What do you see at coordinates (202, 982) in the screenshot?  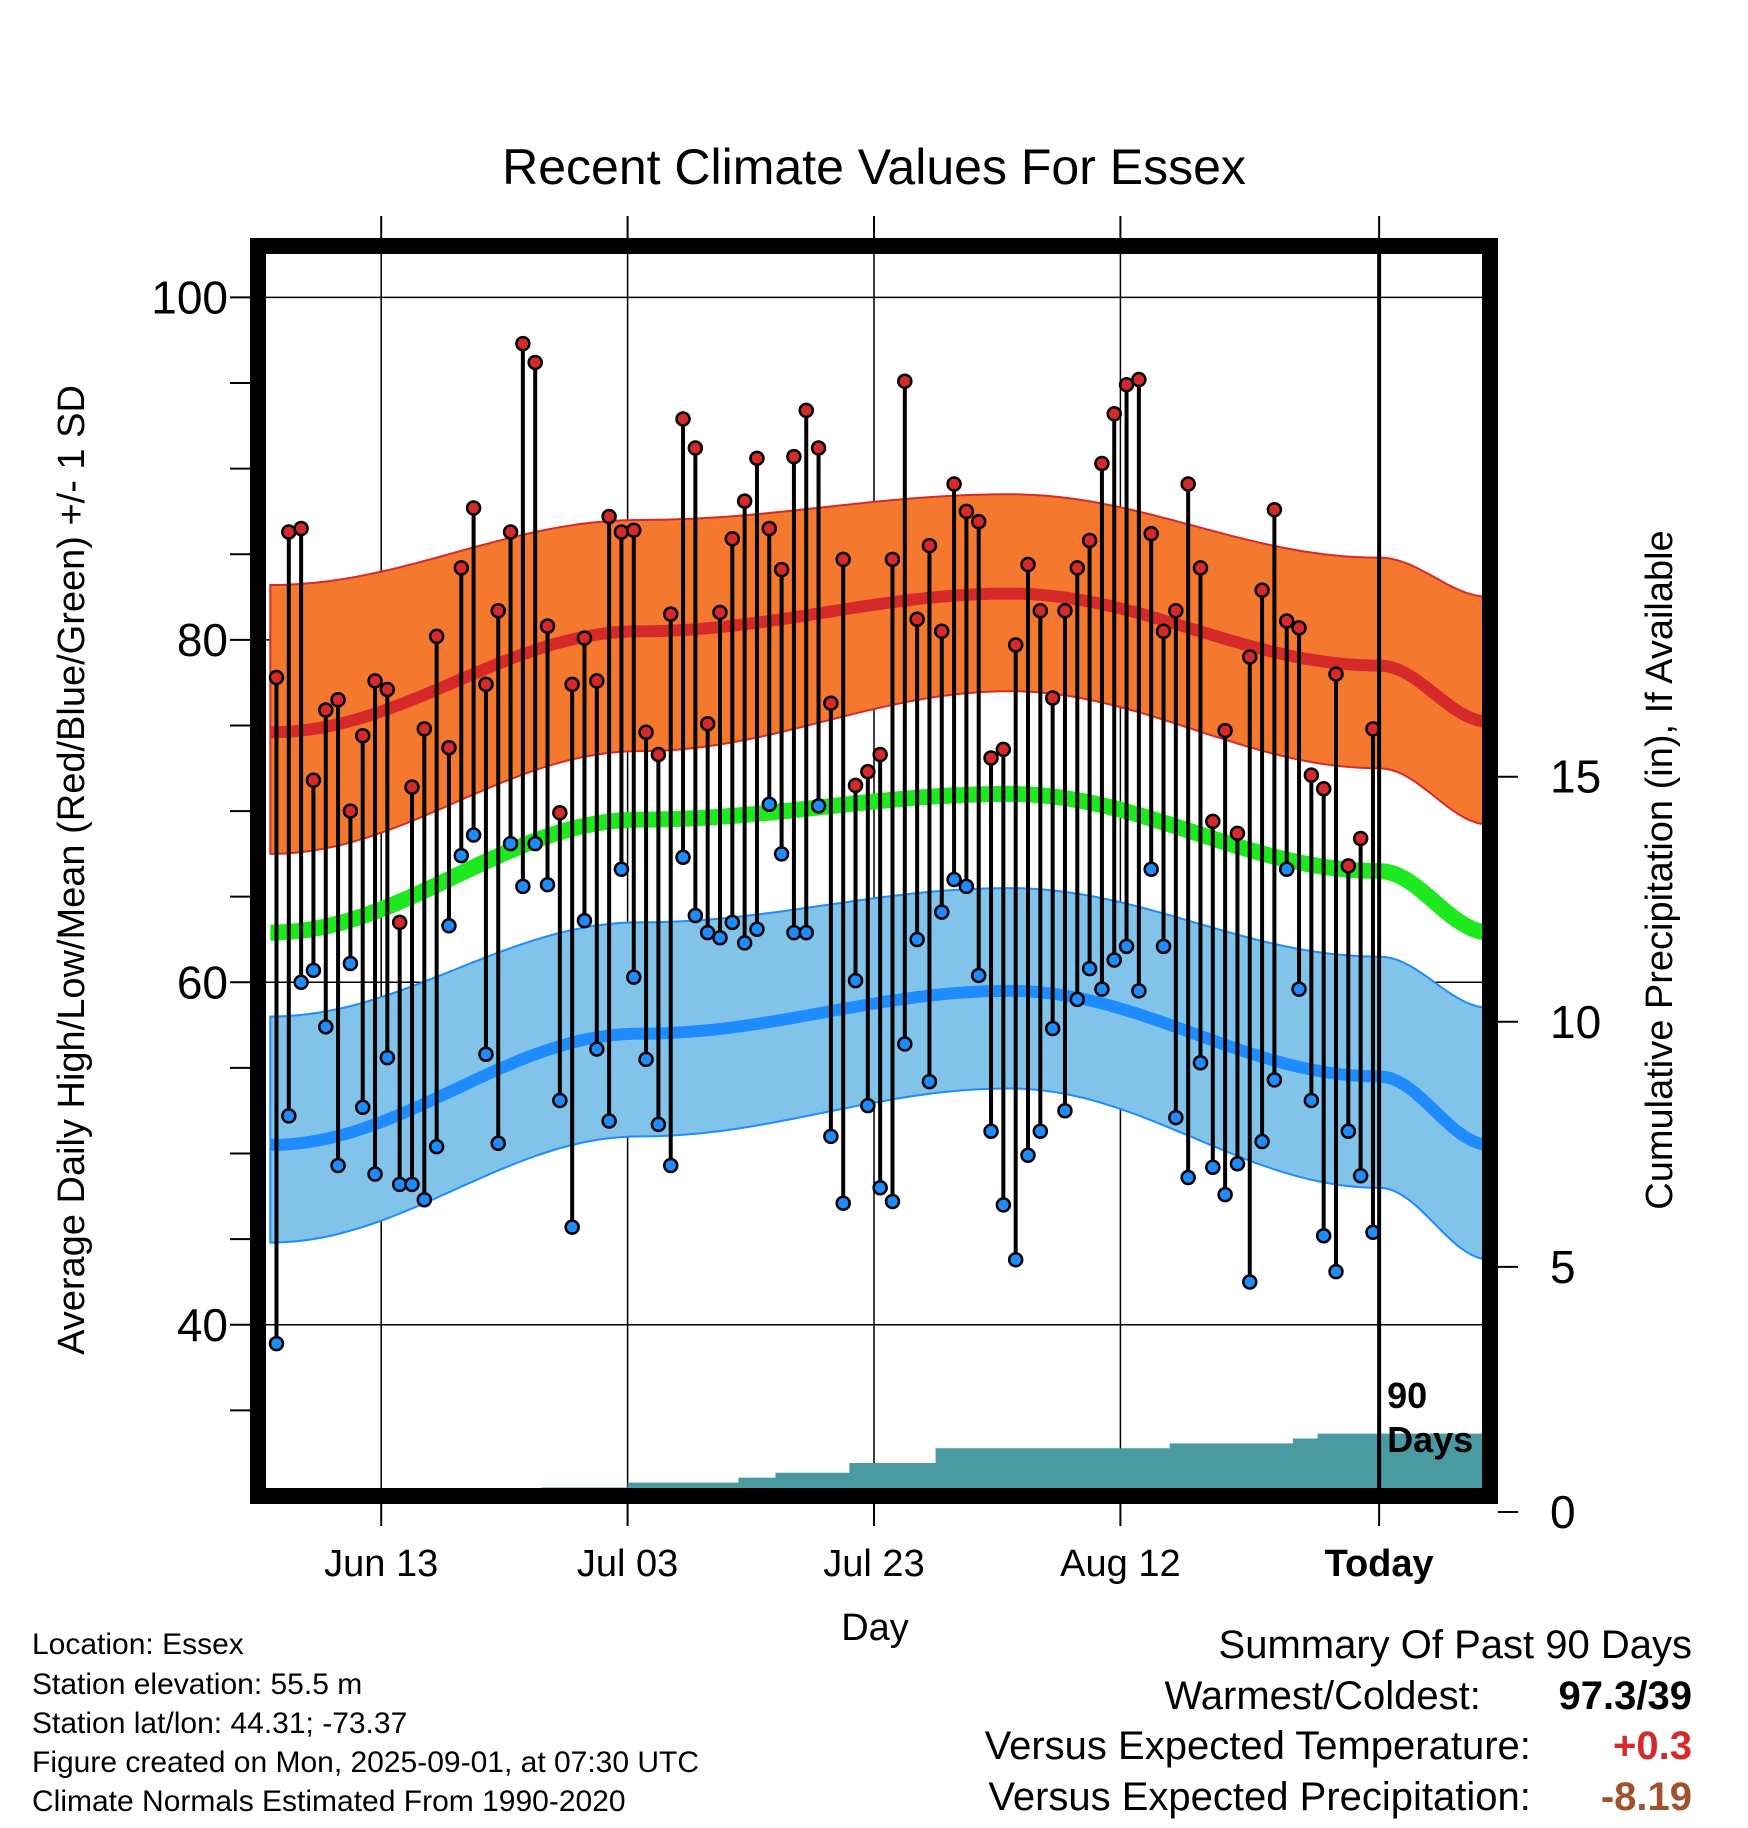 I see `y-tick-label: 60` at bounding box center [202, 982].